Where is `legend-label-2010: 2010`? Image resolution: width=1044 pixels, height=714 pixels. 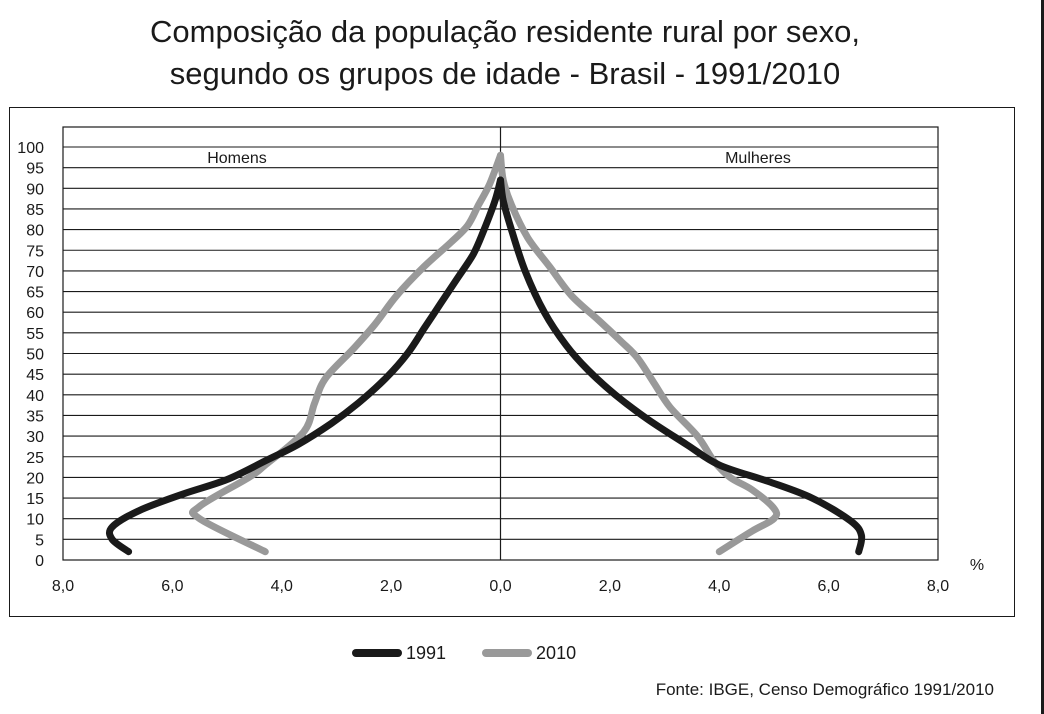 legend-label-2010: 2010 is located at coordinates (556, 652).